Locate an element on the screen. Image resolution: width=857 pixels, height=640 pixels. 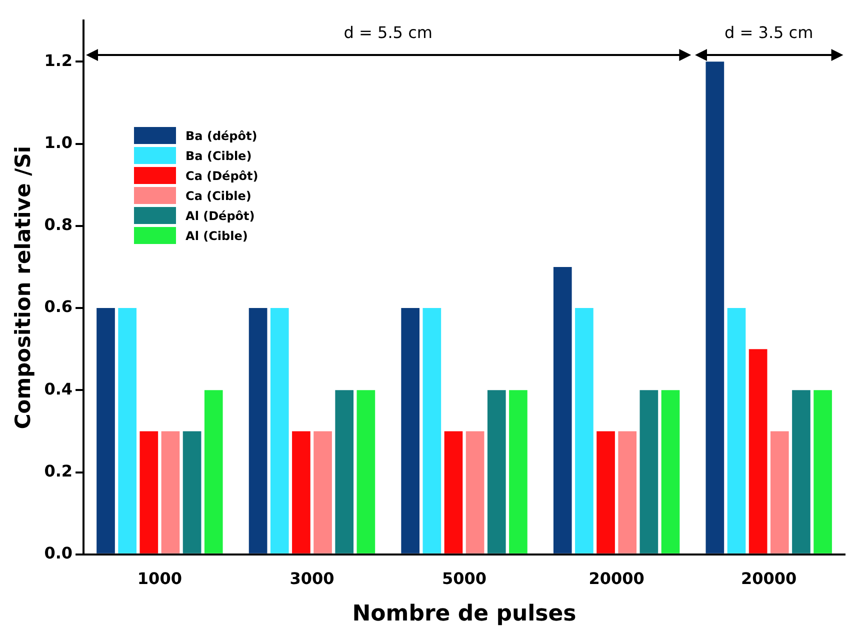
y-tick-label: 0.6 is located at coordinates (58, 306).